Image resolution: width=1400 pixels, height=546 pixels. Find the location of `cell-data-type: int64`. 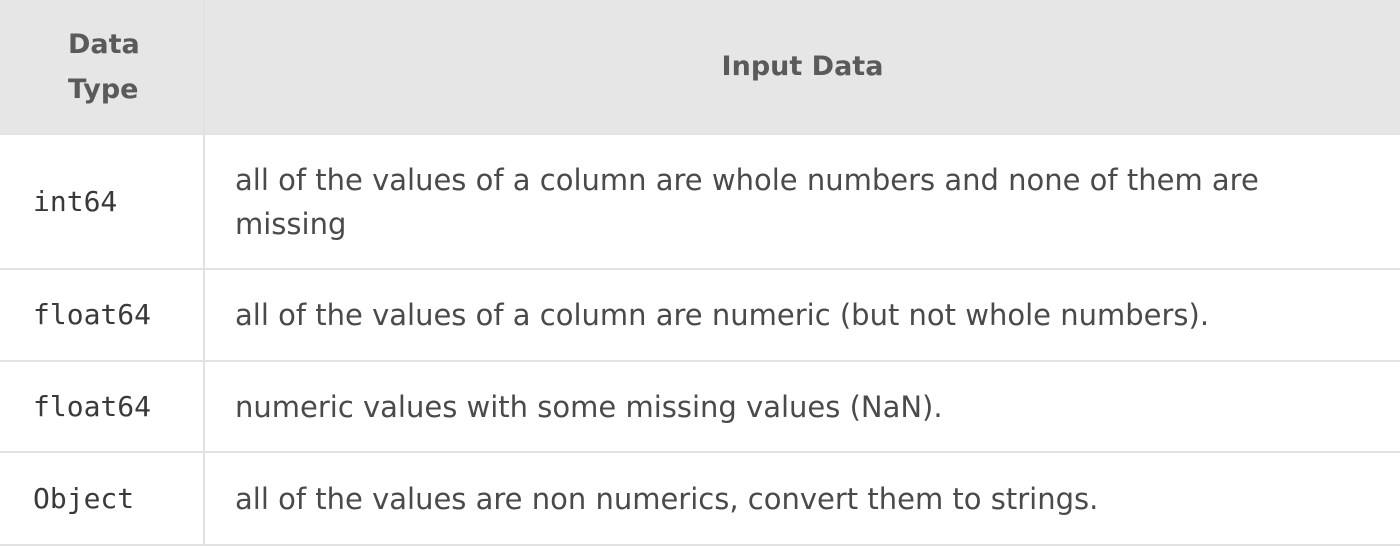

cell-data-type: int64 is located at coordinates (102, 201).